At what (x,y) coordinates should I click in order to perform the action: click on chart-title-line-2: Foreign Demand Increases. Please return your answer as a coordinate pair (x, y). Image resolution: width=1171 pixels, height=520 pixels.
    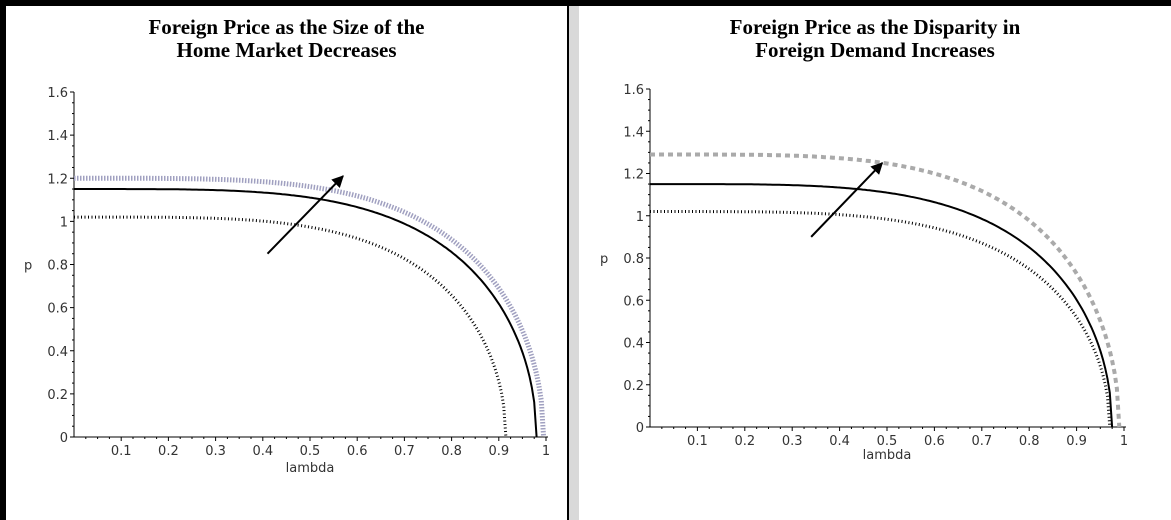
    Looking at the image, I should click on (875, 50).